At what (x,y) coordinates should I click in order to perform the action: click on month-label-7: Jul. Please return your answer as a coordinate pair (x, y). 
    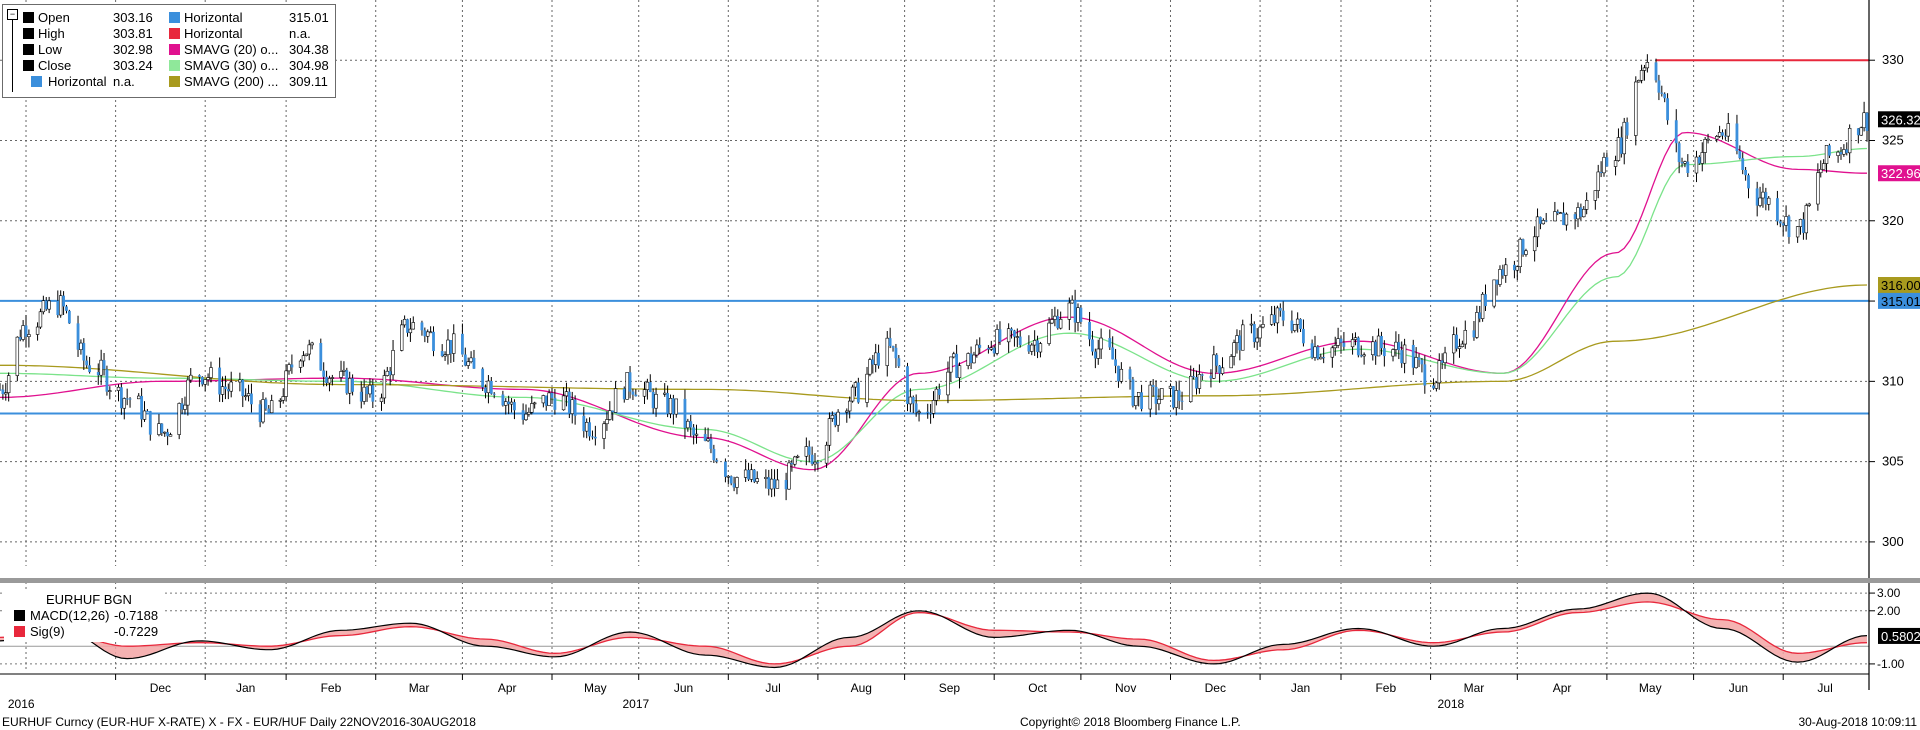
    Looking at the image, I should click on (772, 688).